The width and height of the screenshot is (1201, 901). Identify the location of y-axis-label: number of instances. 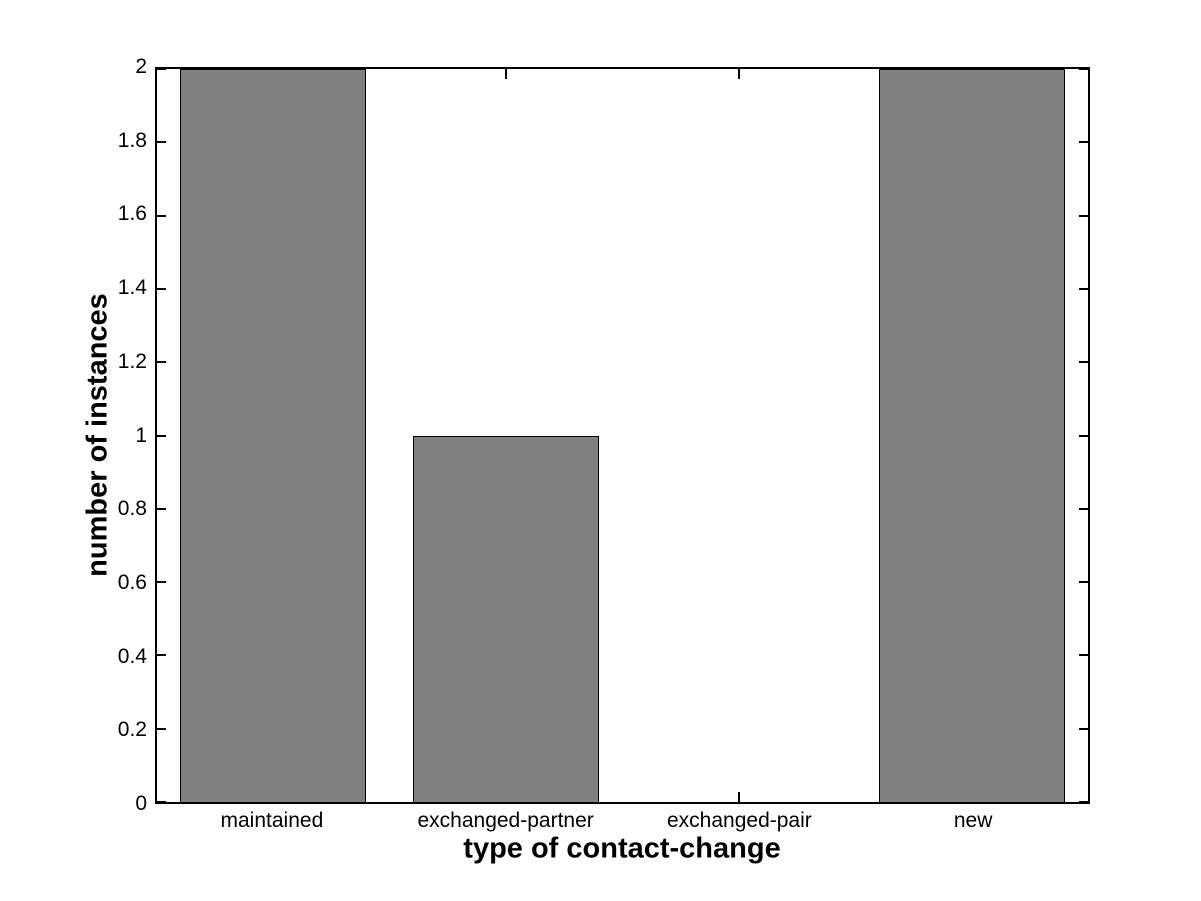
(97, 435).